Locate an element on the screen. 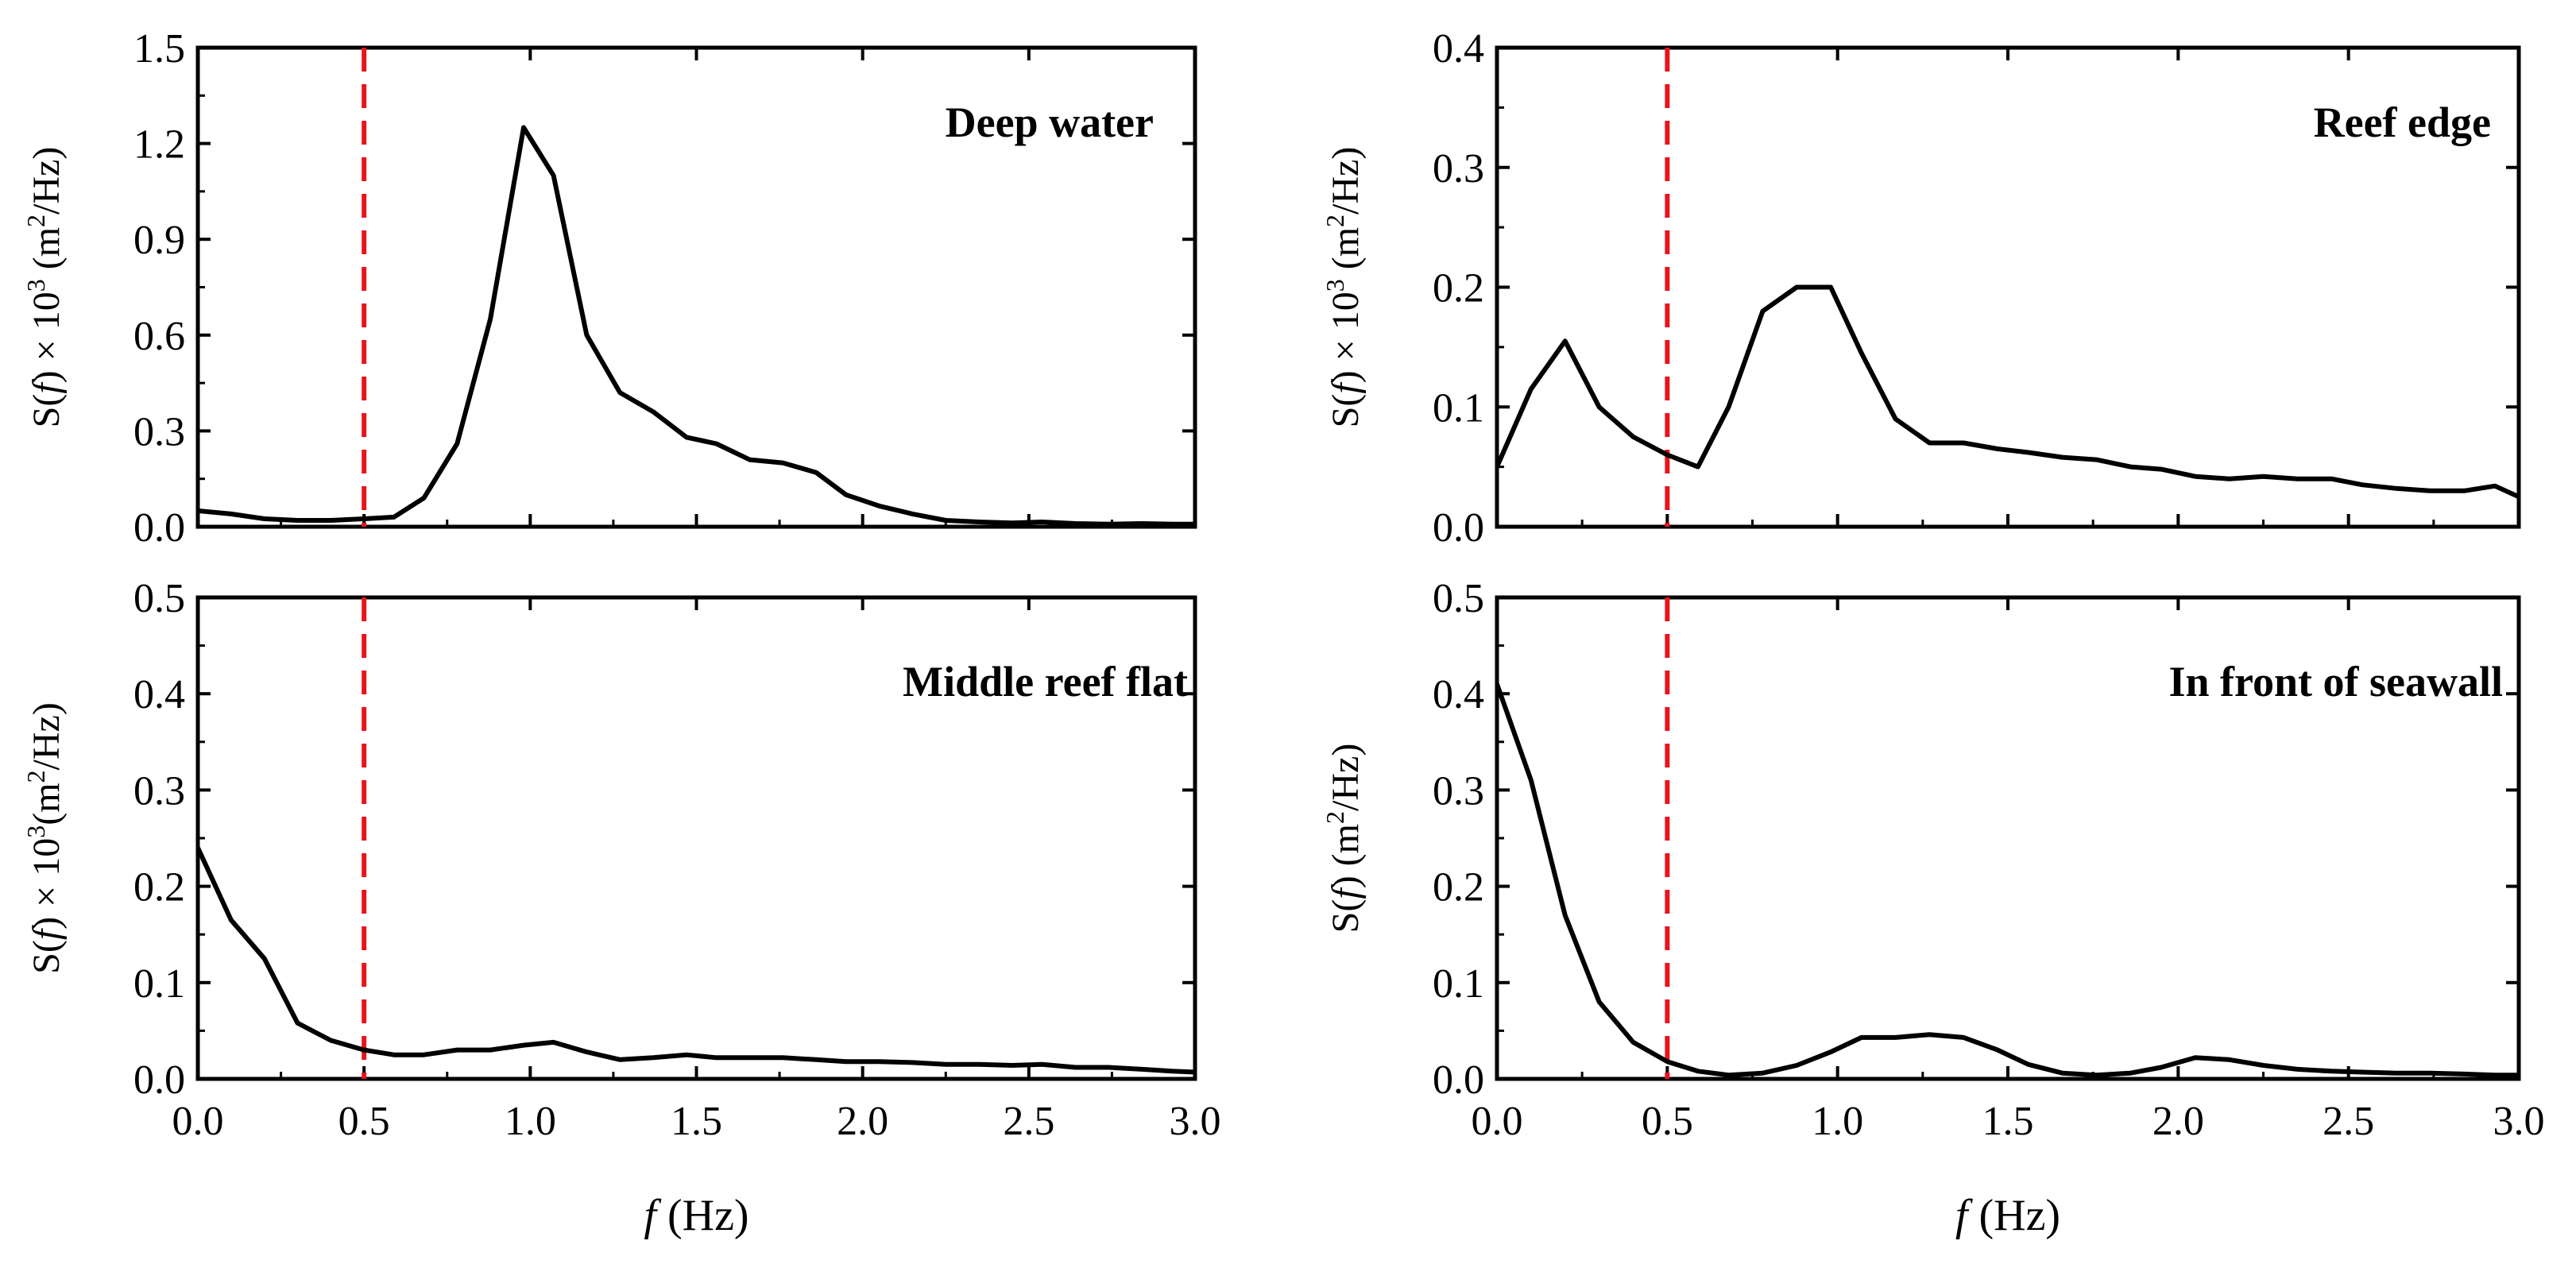 This screenshot has height=1264, width=2576. y-tick-label: 0.6 is located at coordinates (159, 336).